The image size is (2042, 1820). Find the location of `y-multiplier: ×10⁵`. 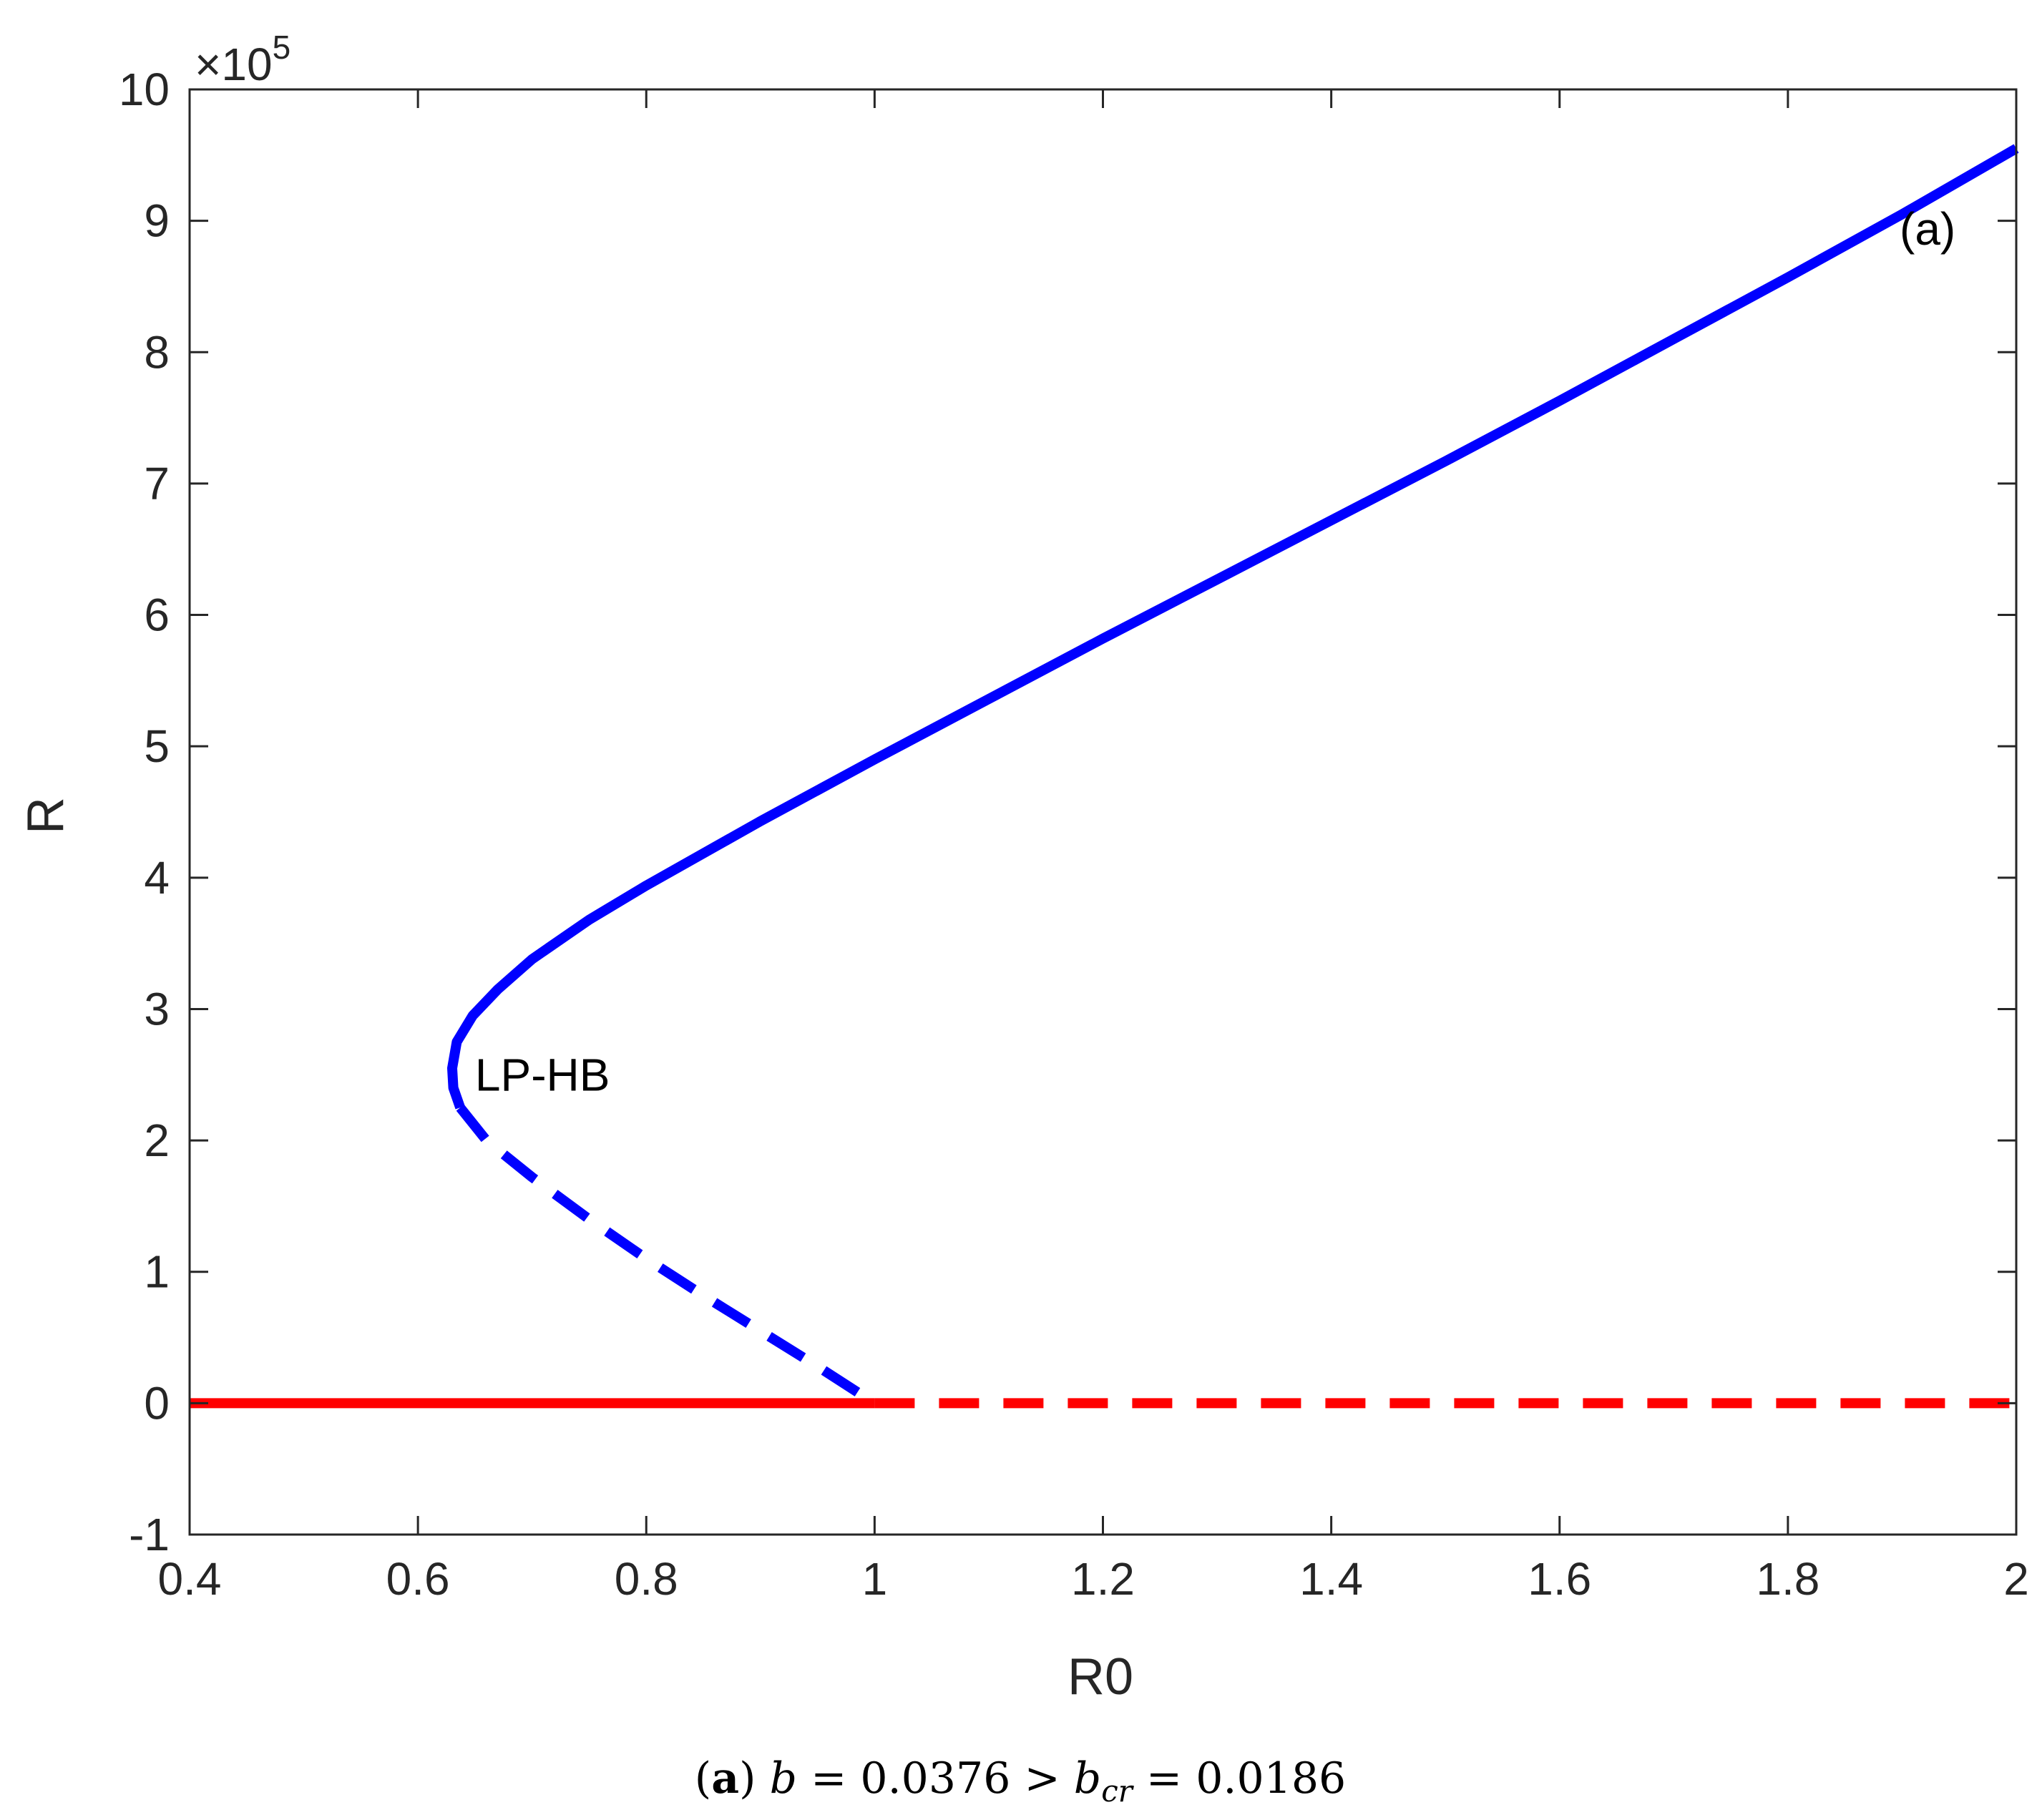

y-multiplier: ×10⁵ is located at coordinates (243, 59).